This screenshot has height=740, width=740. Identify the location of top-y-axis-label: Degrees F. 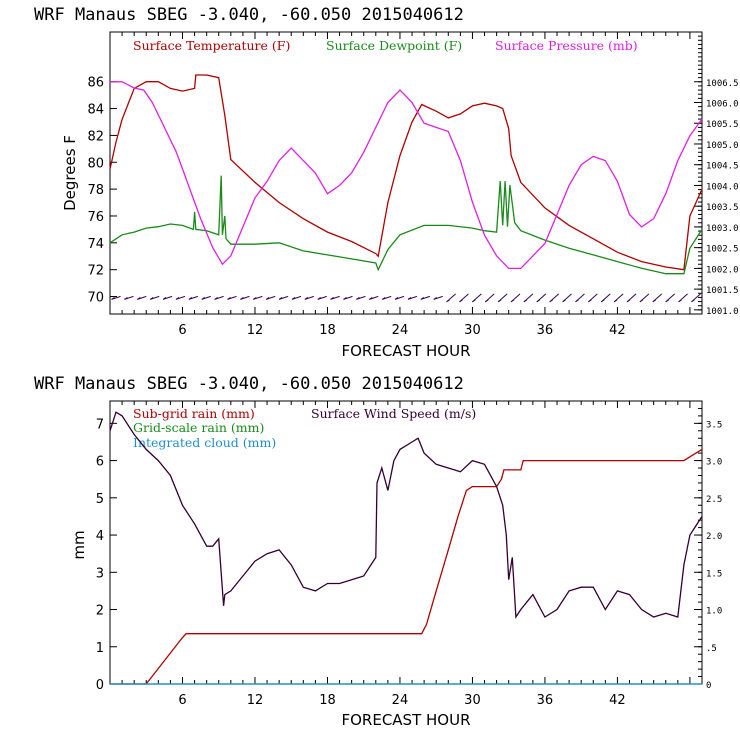
(70, 173).